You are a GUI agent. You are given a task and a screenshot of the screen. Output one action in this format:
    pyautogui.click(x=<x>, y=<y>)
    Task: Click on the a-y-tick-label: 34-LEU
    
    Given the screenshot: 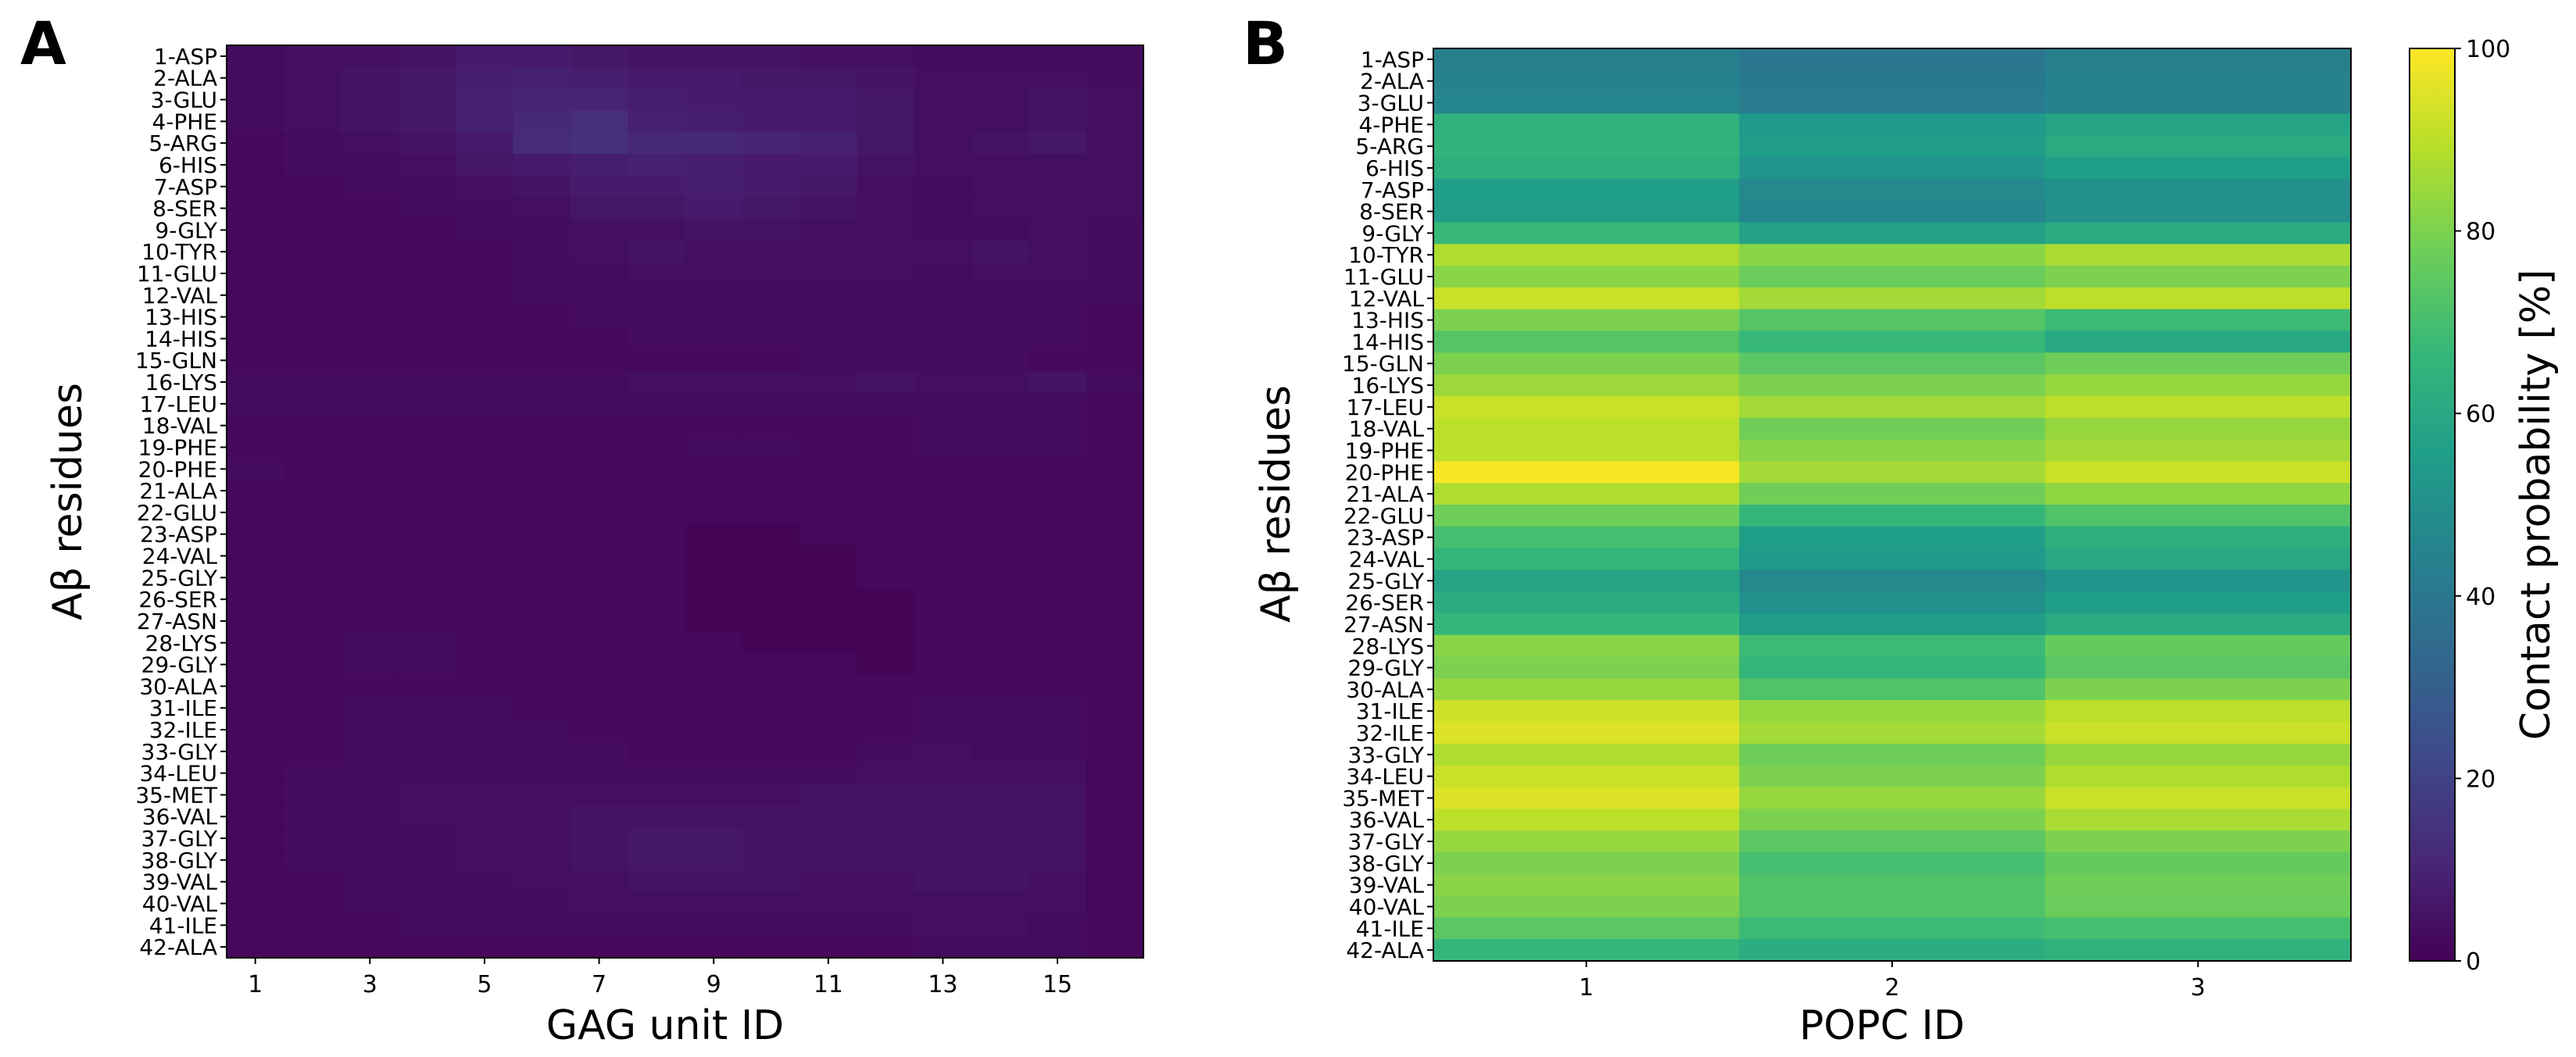 What is the action you would take?
    pyautogui.click(x=178, y=774)
    